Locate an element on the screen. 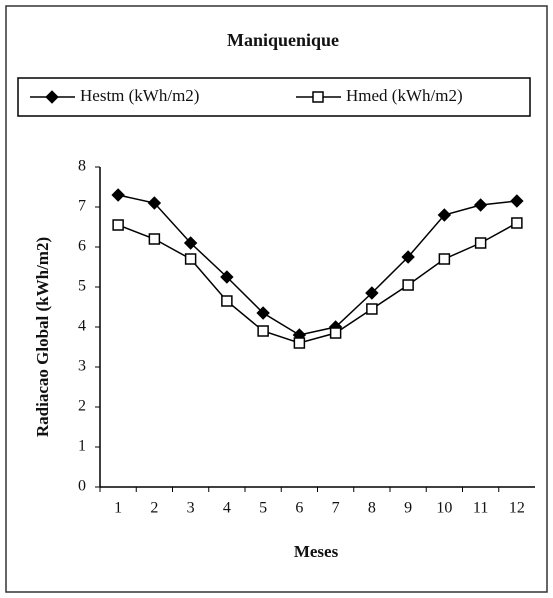 The height and width of the screenshot is (598, 553). y-tick-label: 6 is located at coordinates (82, 246).